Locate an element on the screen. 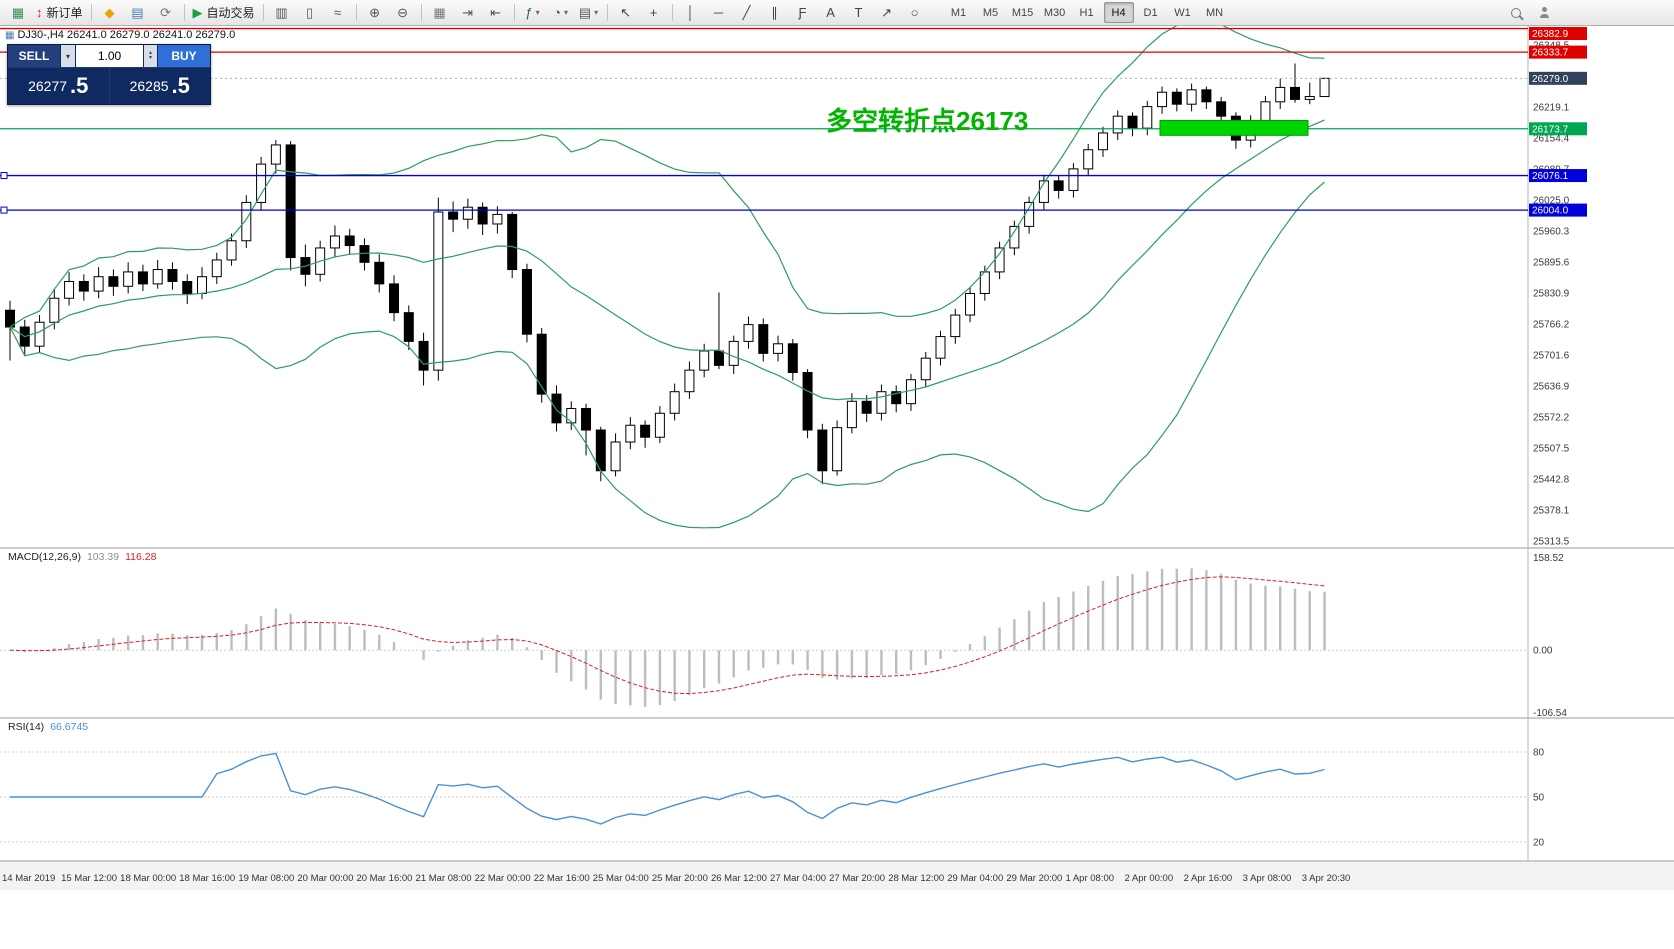 This screenshot has height=949, width=1674. tf-m30: M30 is located at coordinates (1054, 12).